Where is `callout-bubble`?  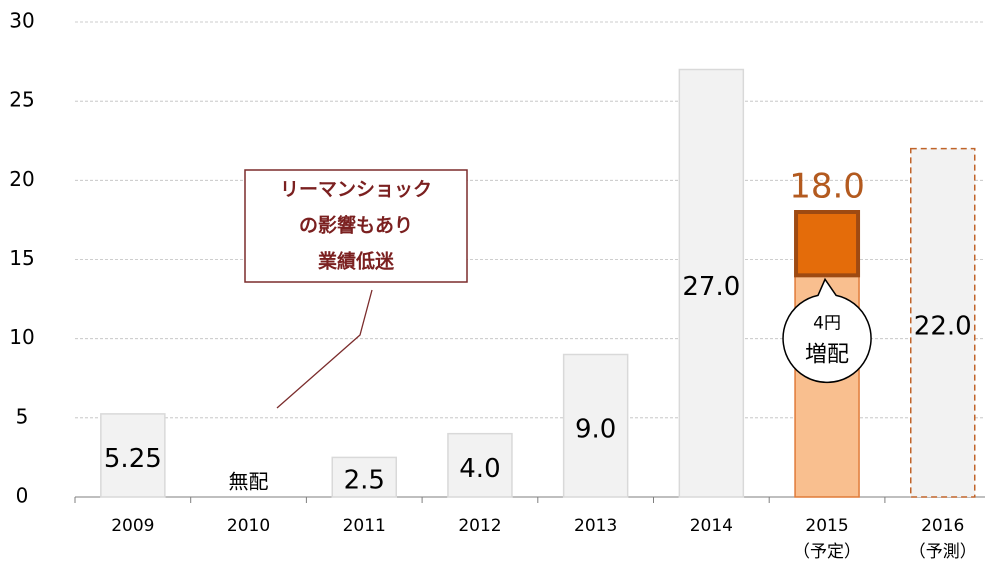
callout-bubble is located at coordinates (827, 330).